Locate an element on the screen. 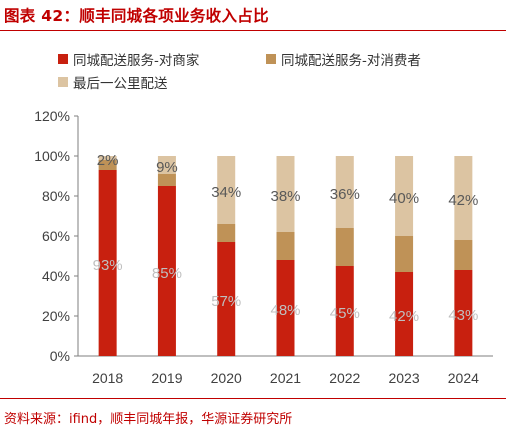 This screenshot has width=506, height=434. legend-item-last-mile: 最后一公里配送 is located at coordinates (113, 82).